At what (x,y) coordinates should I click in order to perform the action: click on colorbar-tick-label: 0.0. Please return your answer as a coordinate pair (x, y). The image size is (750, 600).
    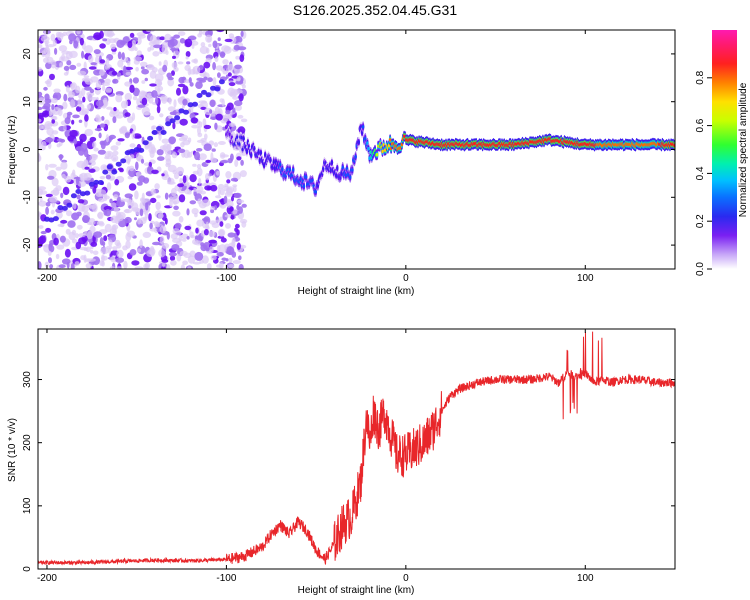
    Looking at the image, I should click on (700, 269).